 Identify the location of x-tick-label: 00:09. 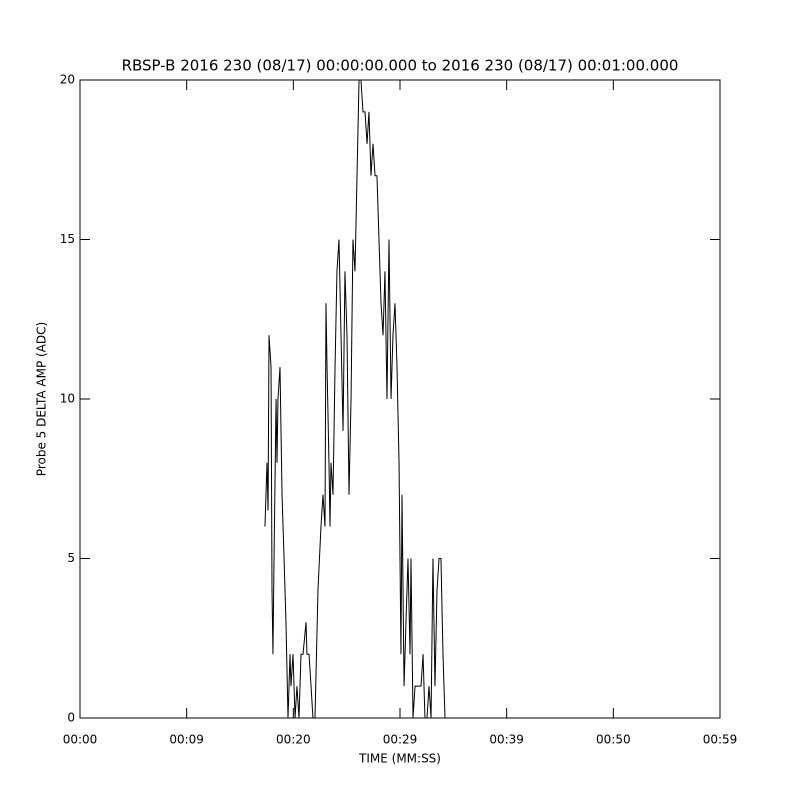
(186, 740).